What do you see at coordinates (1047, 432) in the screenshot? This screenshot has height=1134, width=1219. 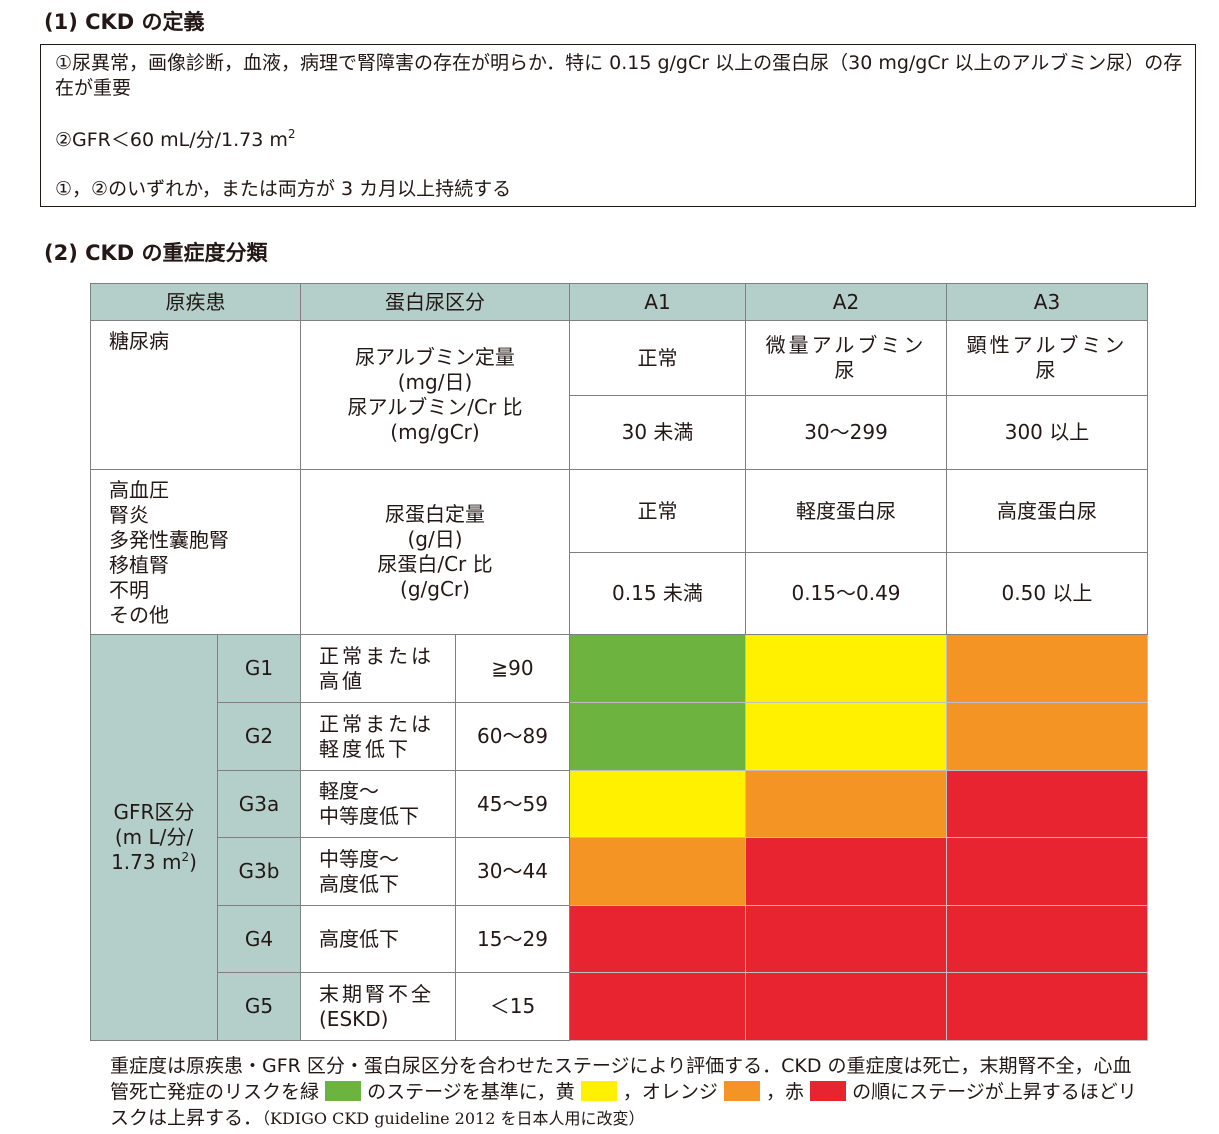 I see `diabetes-a3-value: 300 以上` at bounding box center [1047, 432].